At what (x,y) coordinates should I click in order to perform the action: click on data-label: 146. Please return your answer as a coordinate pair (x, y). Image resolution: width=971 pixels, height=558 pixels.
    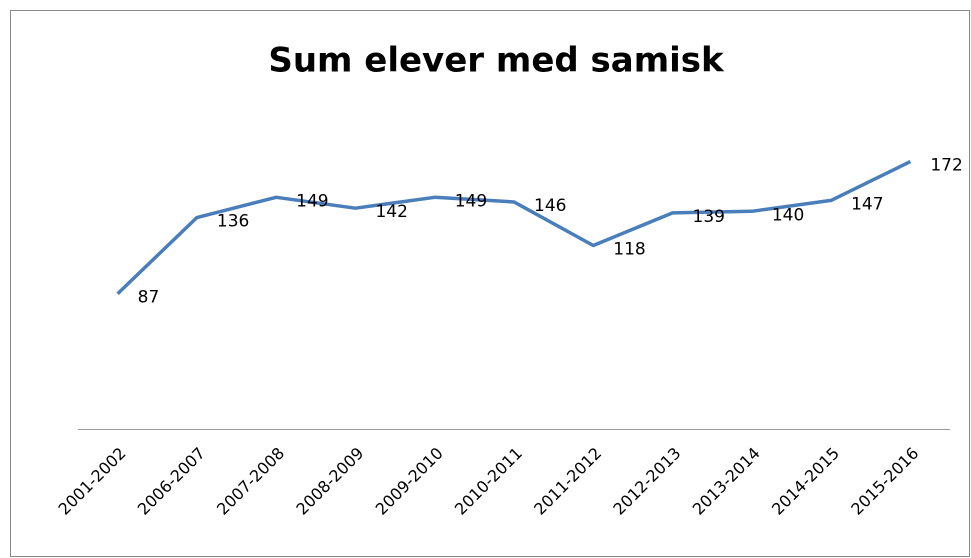
    Looking at the image, I should click on (550, 206).